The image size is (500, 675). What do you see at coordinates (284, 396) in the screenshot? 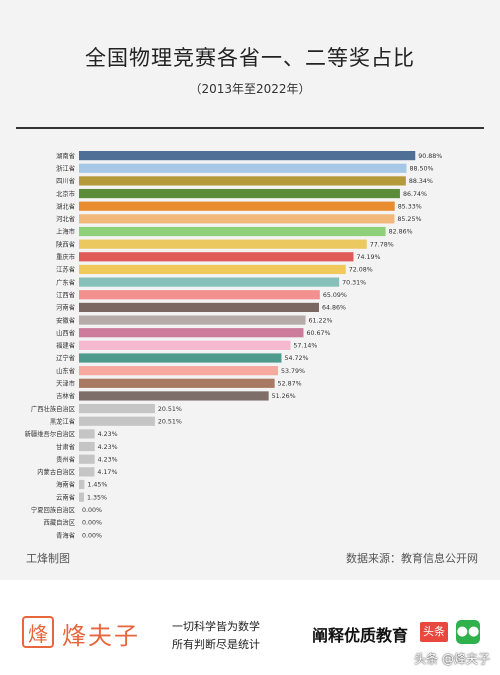
I see `value-label: 51.26%` at bounding box center [284, 396].